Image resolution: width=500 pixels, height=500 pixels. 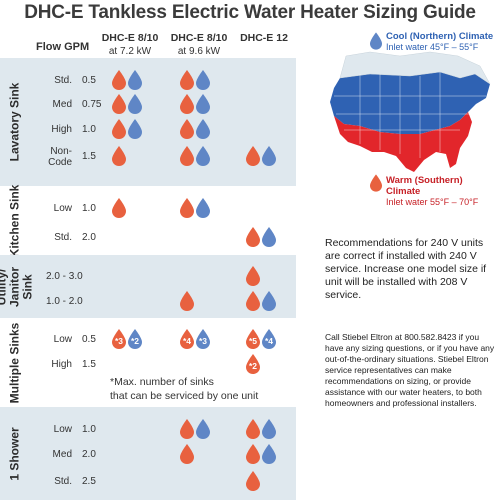 What do you see at coordinates (64, 301) in the screenshot?
I see `flow-rate: 1.0 - 2.0` at bounding box center [64, 301].